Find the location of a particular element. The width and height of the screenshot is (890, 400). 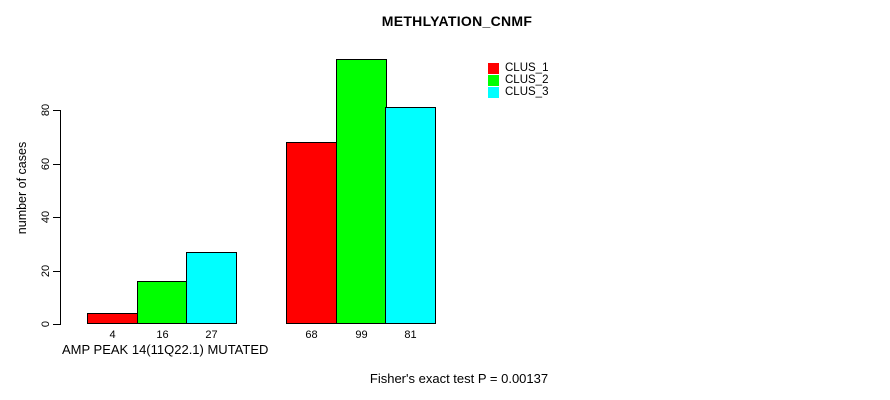

y-axis-label: number of cases is located at coordinates (22, 188).